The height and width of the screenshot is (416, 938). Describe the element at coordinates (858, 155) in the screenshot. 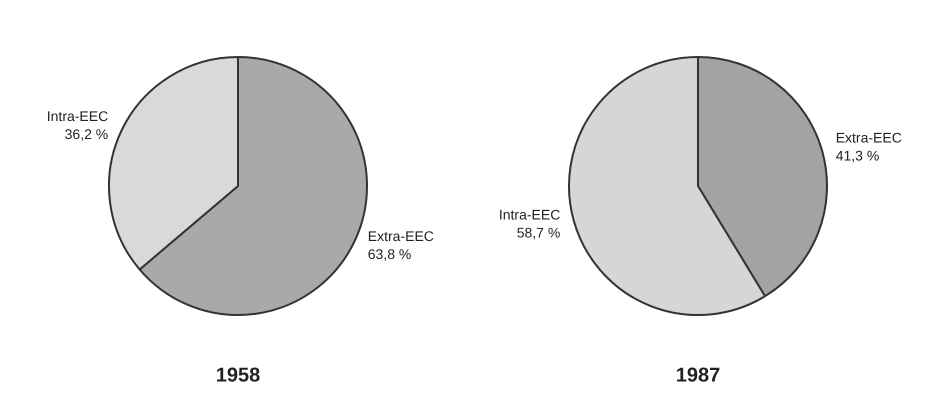

I see `data-label: 41,3 %` at that location.